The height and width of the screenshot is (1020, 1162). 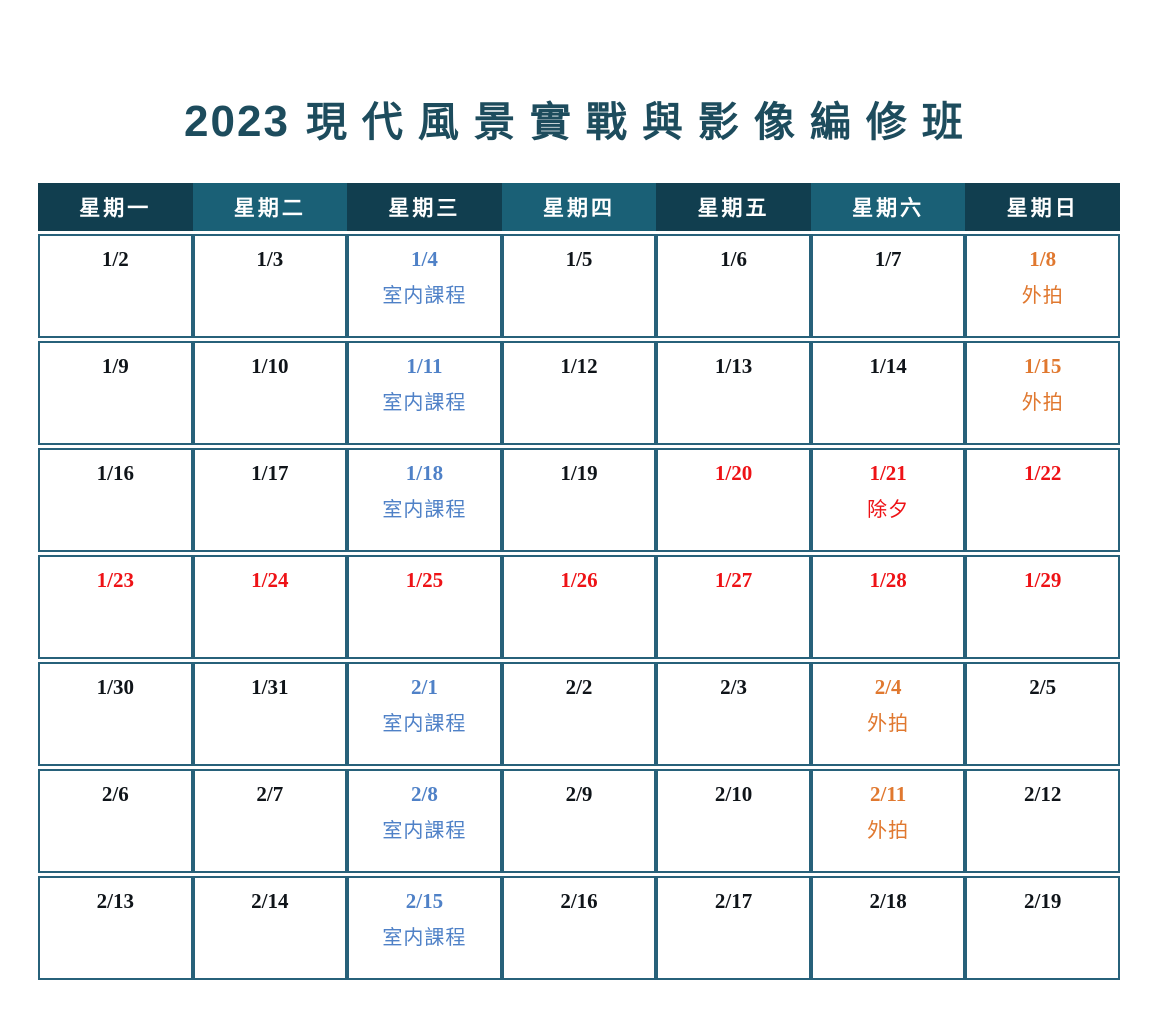 What do you see at coordinates (579, 259) in the screenshot?
I see `cell-date: 1/5` at bounding box center [579, 259].